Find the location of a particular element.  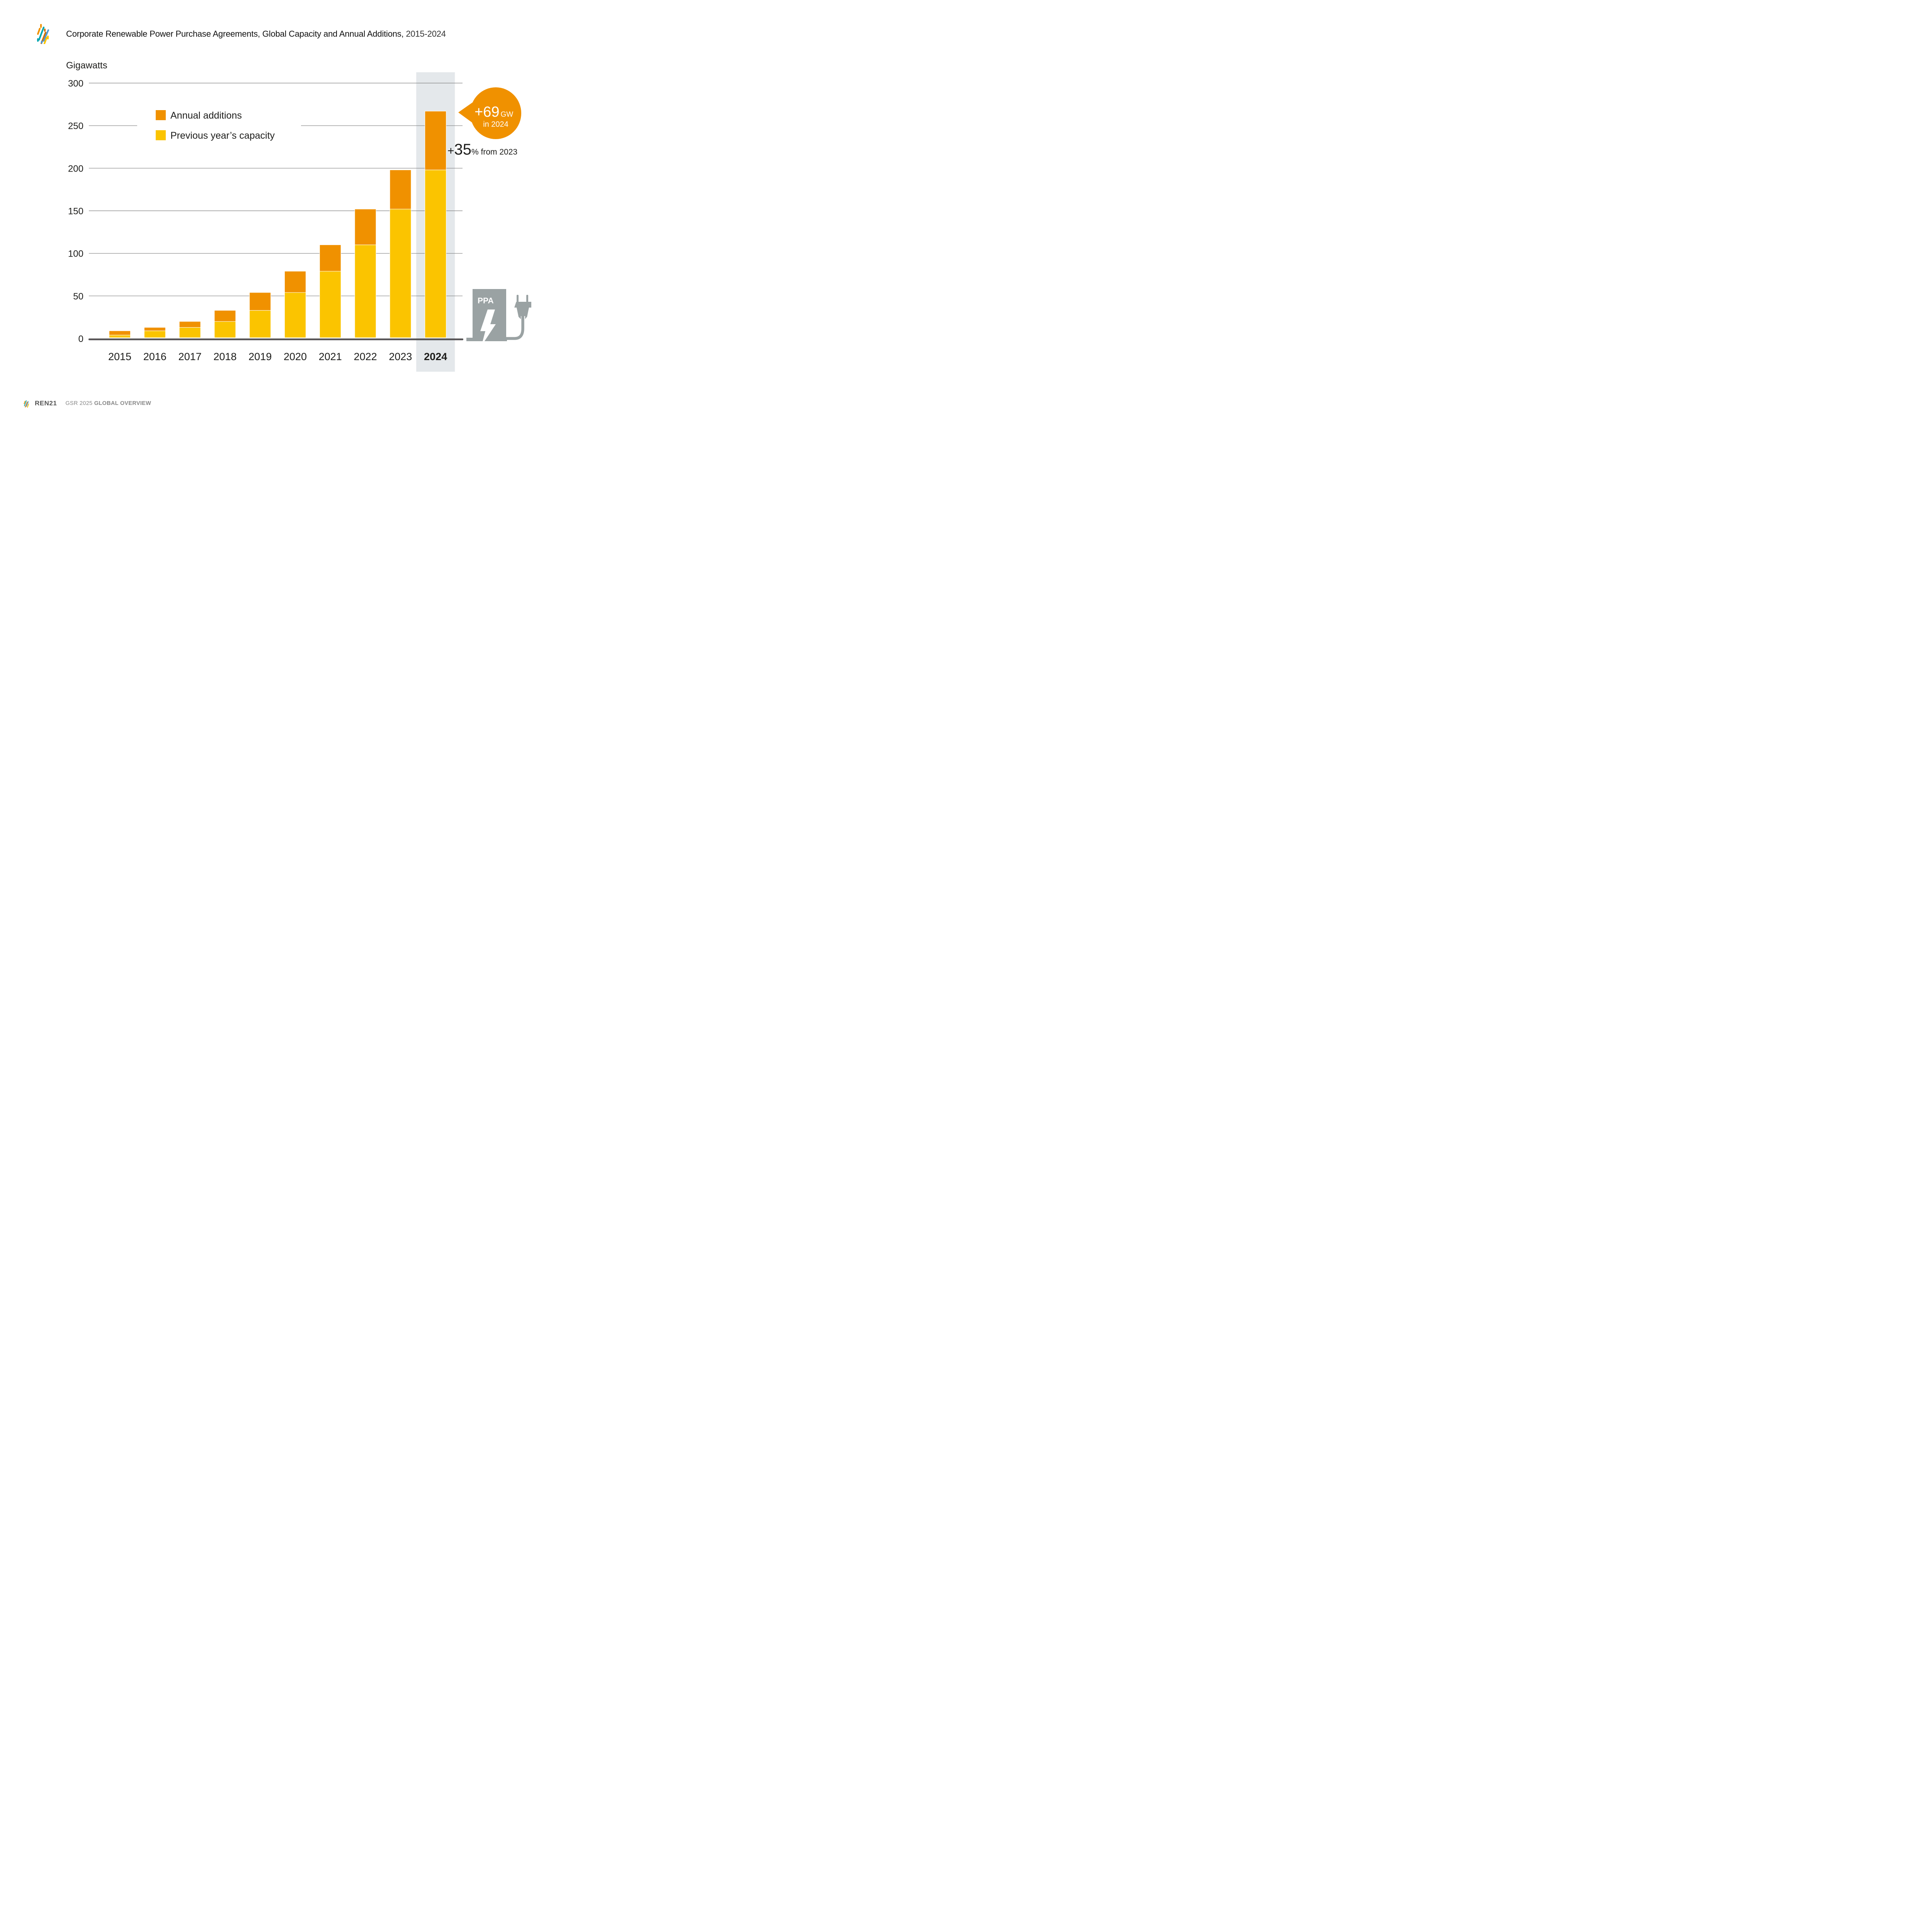

bar-annual-additions-2020 is located at coordinates (295, 282).